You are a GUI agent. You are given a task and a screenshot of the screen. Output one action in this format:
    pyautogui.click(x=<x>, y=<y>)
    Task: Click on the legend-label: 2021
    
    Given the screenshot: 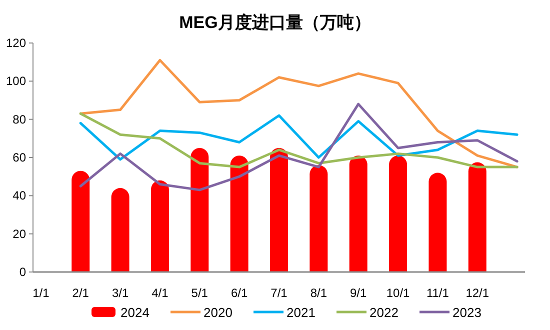 What is the action you would take?
    pyautogui.click(x=301, y=312)
    